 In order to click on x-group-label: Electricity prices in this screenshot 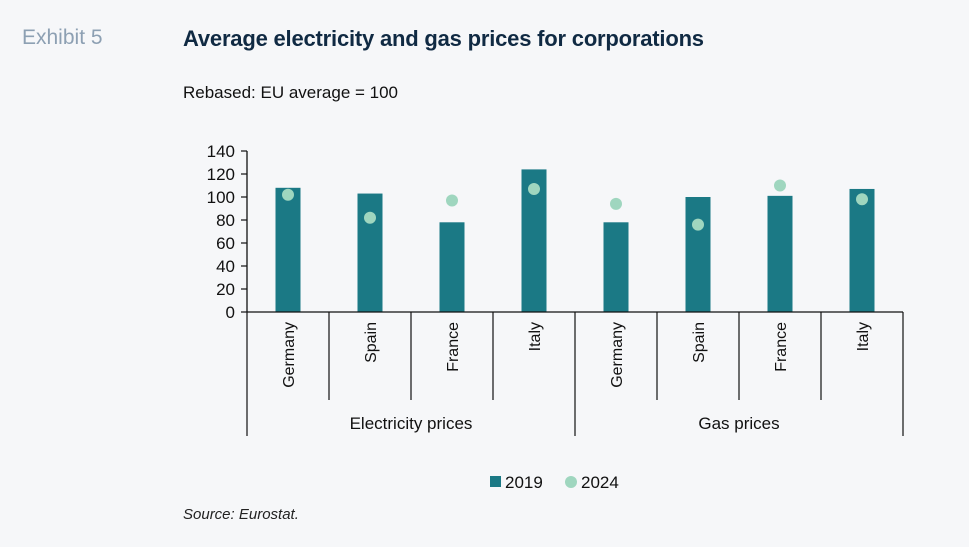, I will do `click(411, 423)`.